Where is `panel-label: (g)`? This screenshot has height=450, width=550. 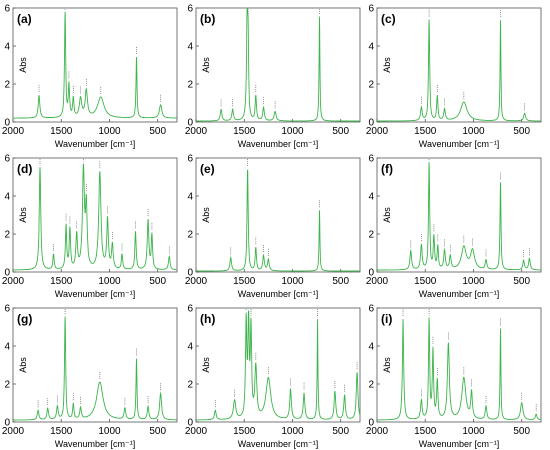
panel-label: (g) is located at coordinates (24, 319).